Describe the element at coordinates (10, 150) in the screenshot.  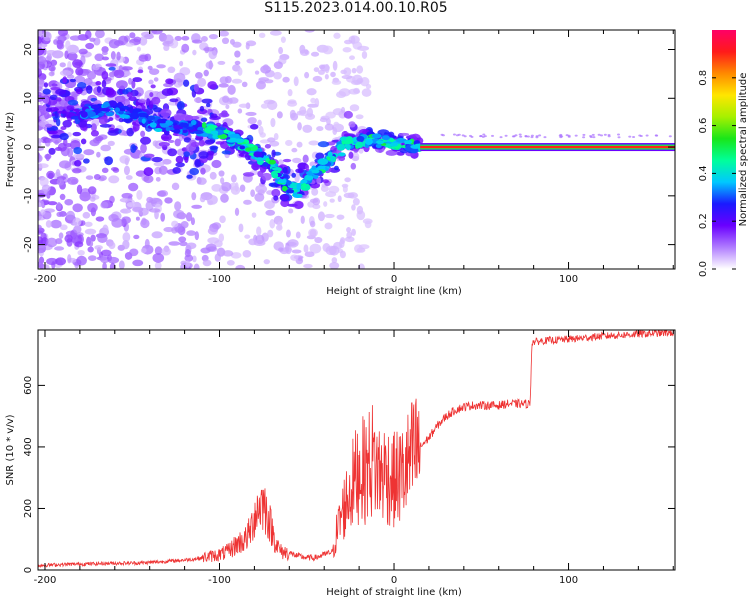
I see `top-ylabel: Frequency (Hz)` at that location.